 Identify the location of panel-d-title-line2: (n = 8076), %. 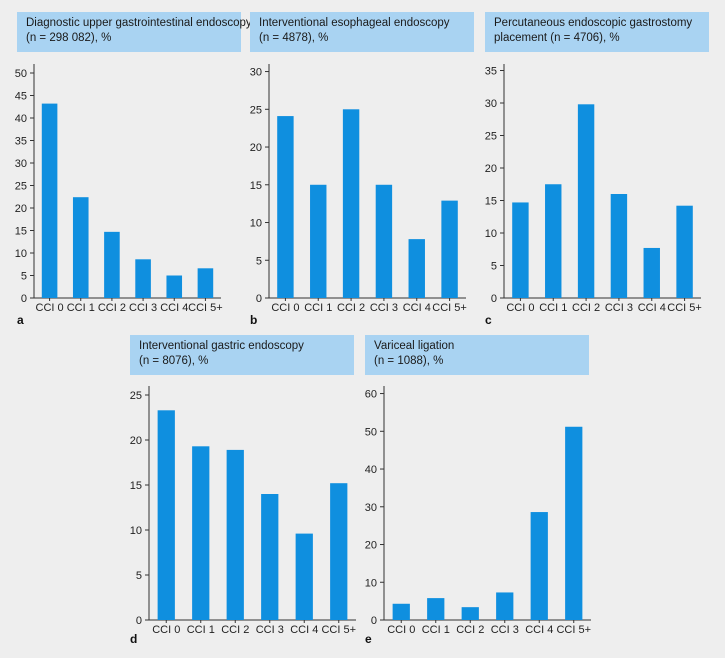
(174, 361).